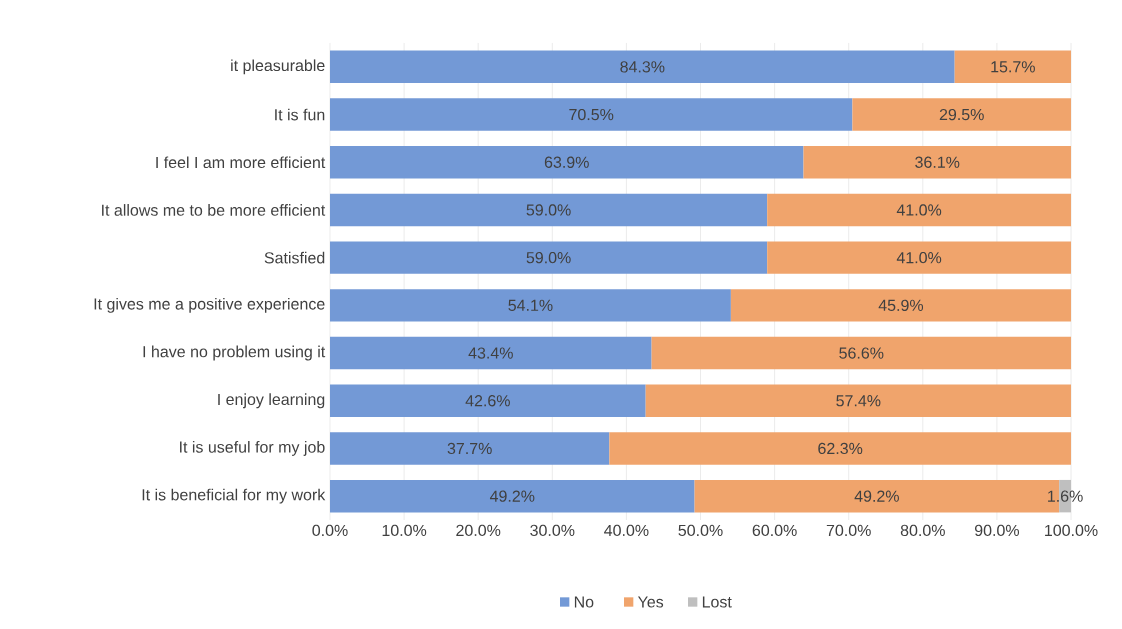 The image size is (1122, 629). I want to click on data-label: 54.1%, so click(530, 305).